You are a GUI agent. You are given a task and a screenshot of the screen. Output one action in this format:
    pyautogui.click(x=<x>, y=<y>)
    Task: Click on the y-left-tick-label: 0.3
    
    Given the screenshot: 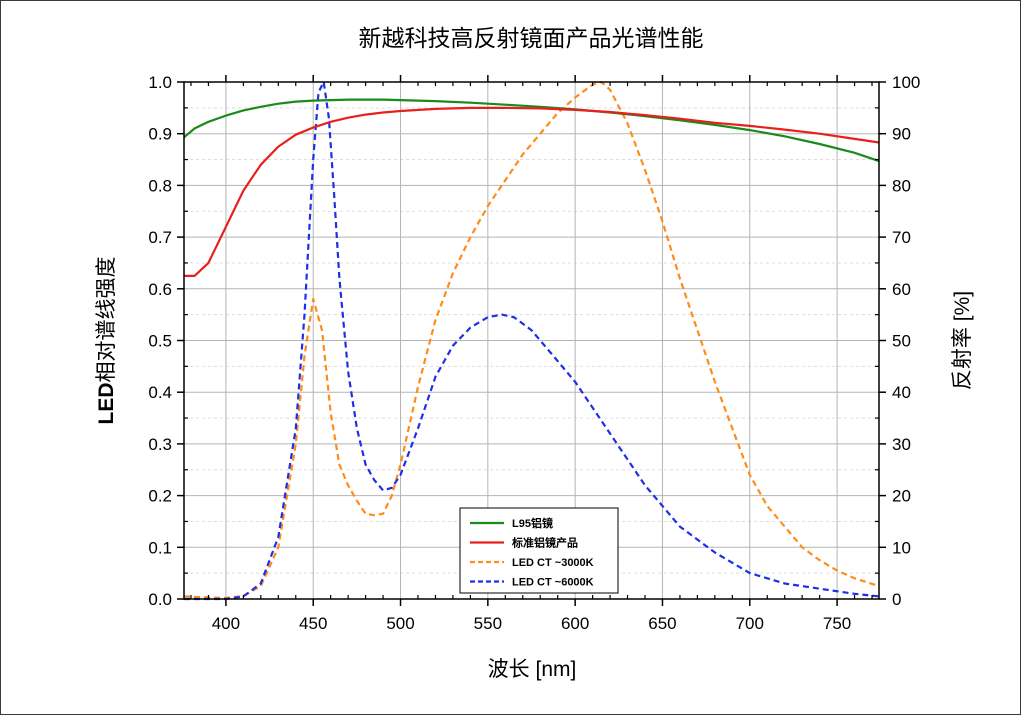 What is the action you would take?
    pyautogui.click(x=160, y=444)
    